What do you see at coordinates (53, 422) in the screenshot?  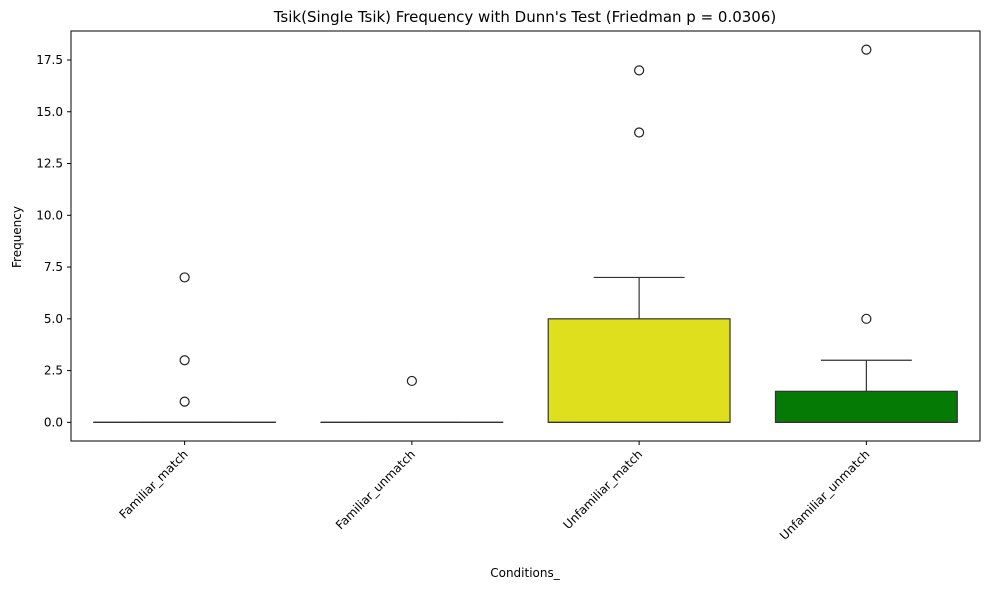 I see `y-tick-label: 0.0` at bounding box center [53, 422].